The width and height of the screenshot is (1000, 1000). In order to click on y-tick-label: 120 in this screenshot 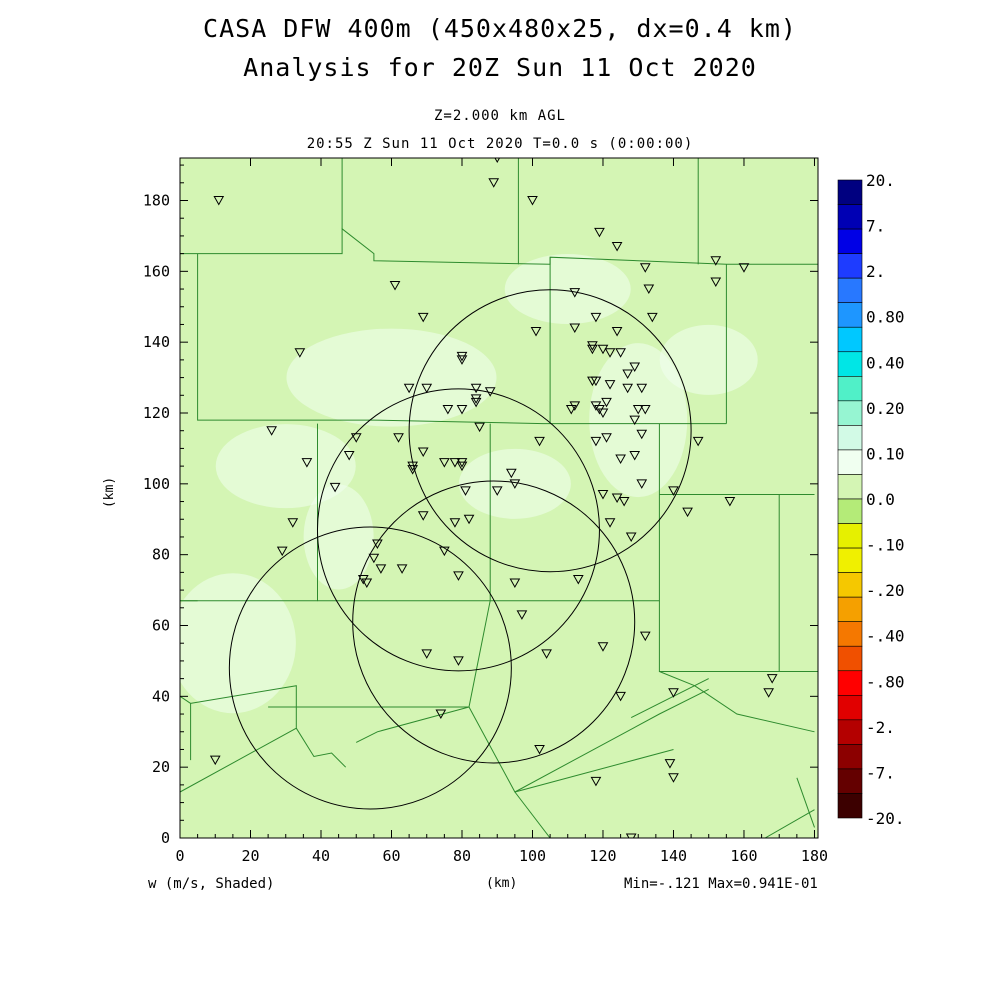, I will do `click(156, 413)`.